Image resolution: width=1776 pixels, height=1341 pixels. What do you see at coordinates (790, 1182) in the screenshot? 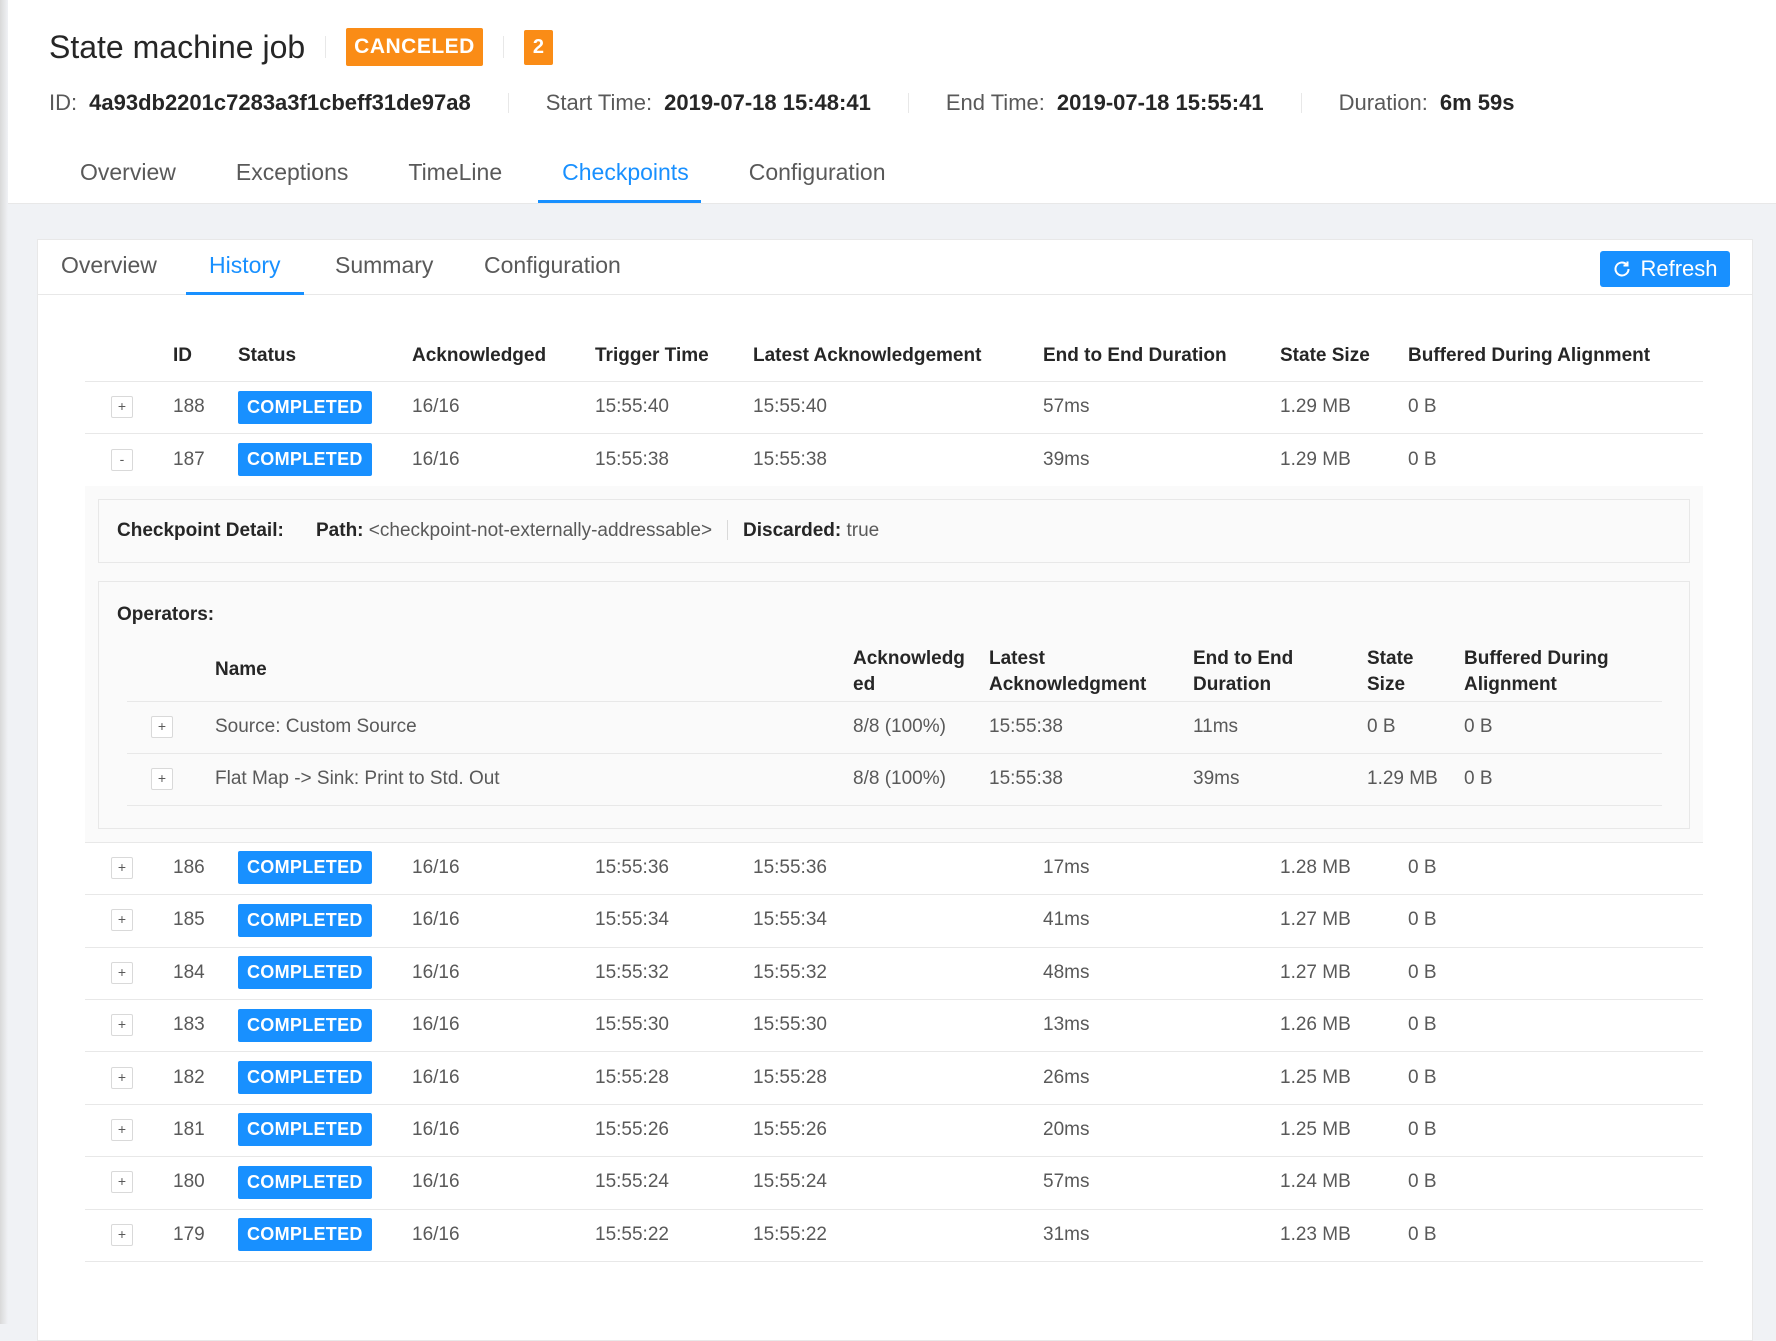
I see `latest-ack: 15:55:24` at bounding box center [790, 1182].